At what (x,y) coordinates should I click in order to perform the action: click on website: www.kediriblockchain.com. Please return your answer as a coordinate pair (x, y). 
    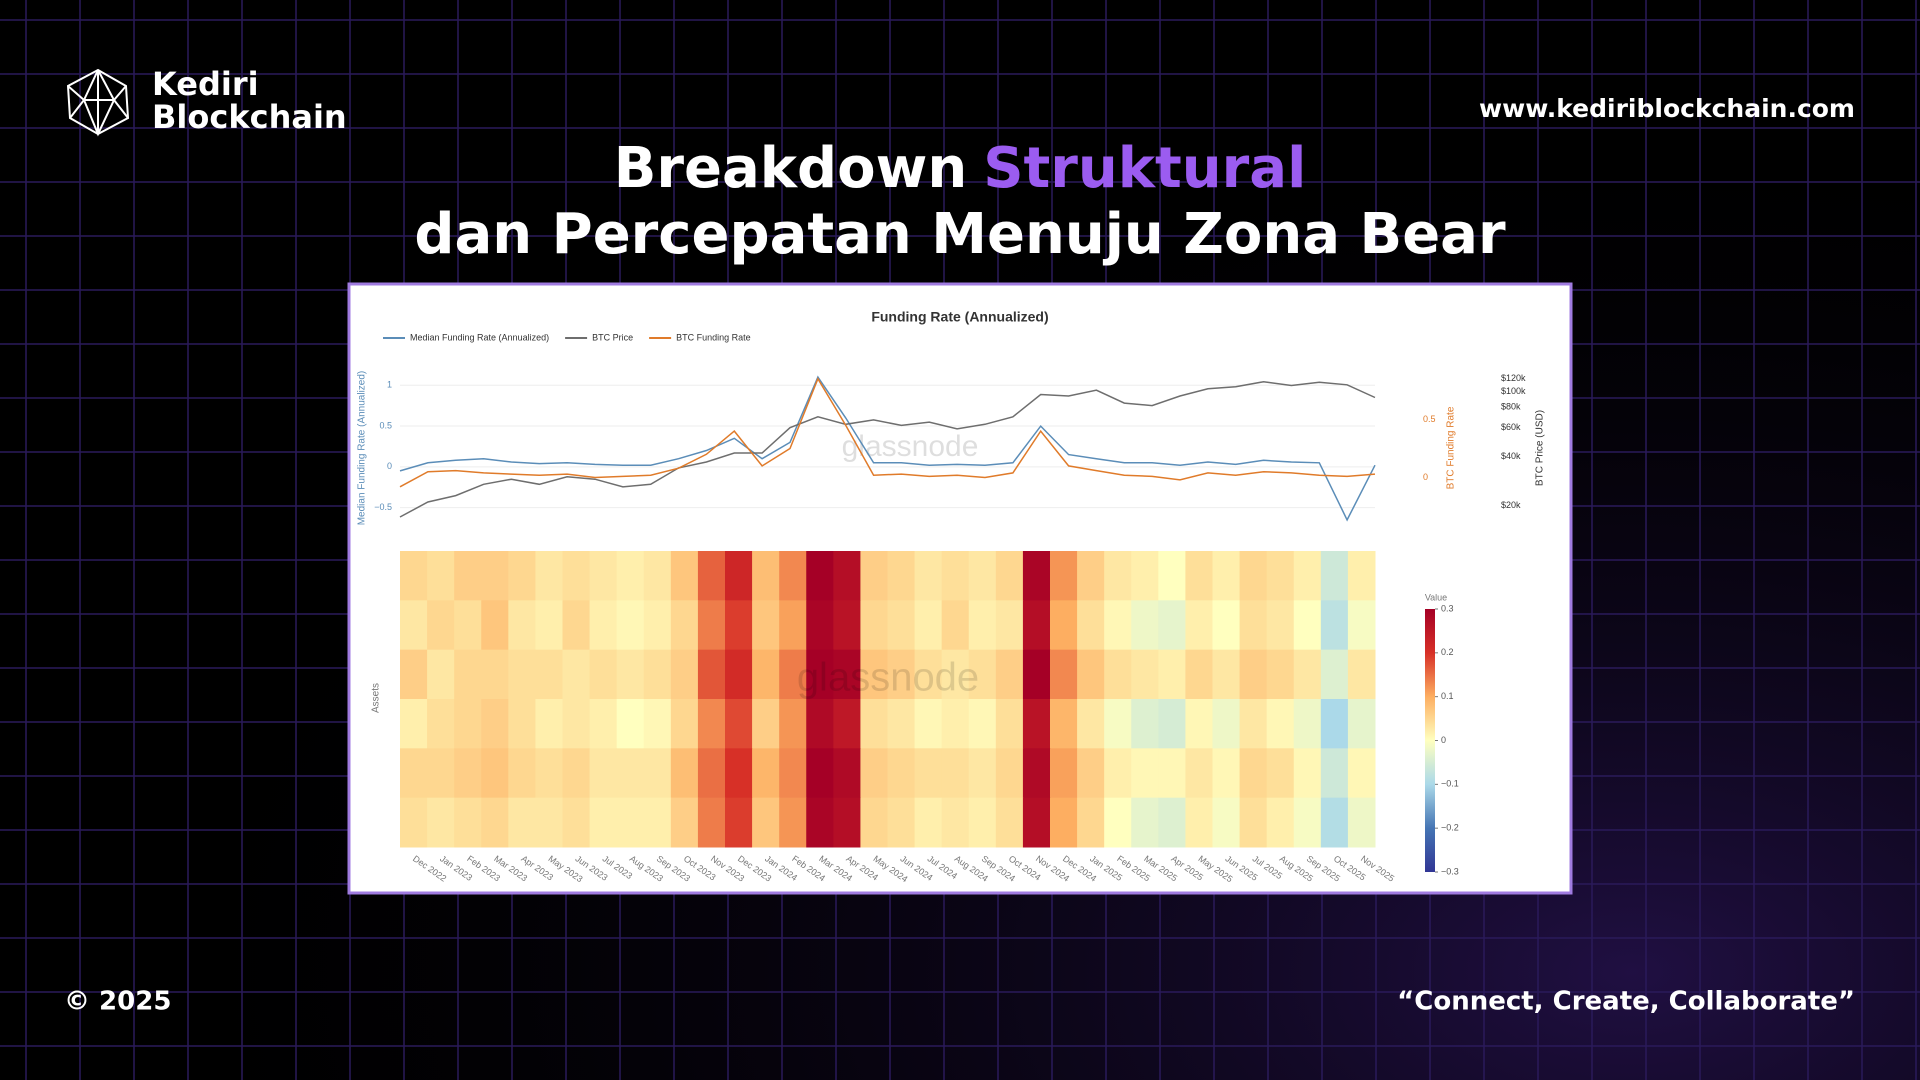
    Looking at the image, I should click on (1667, 108).